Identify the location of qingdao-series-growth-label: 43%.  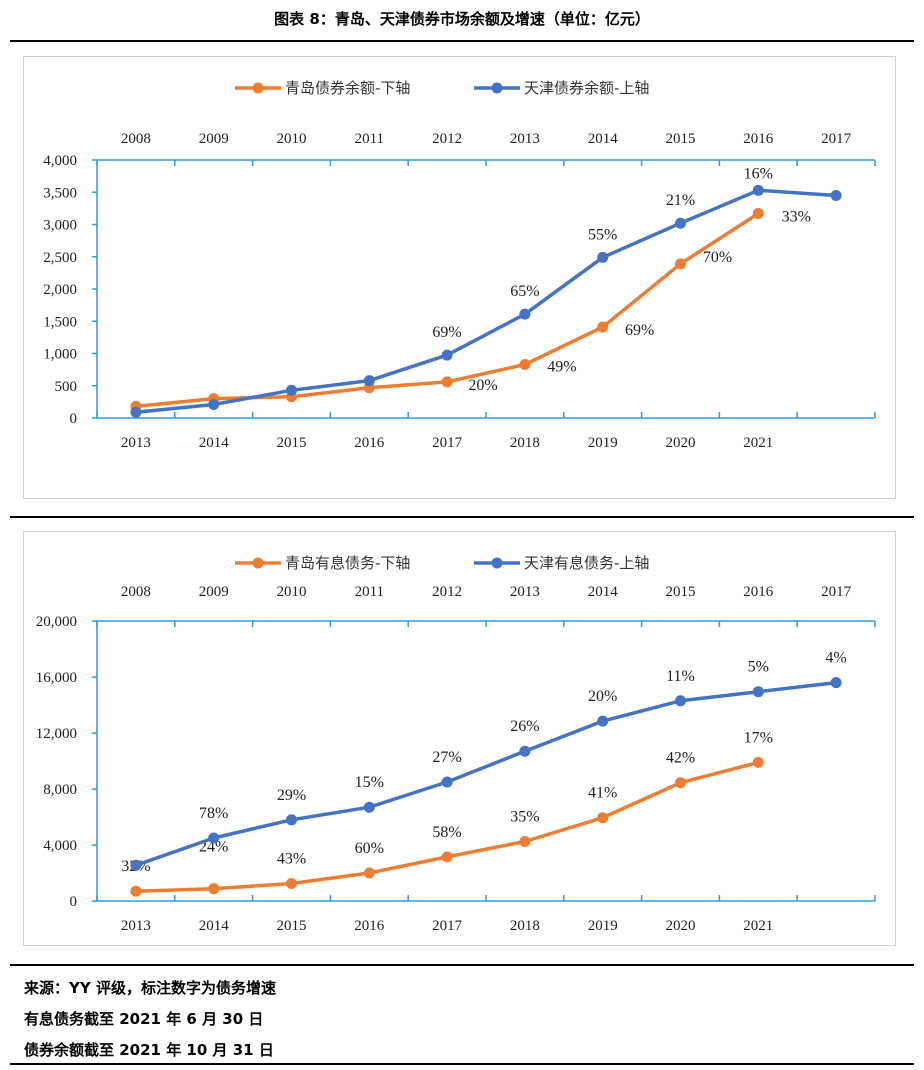
(291, 859).